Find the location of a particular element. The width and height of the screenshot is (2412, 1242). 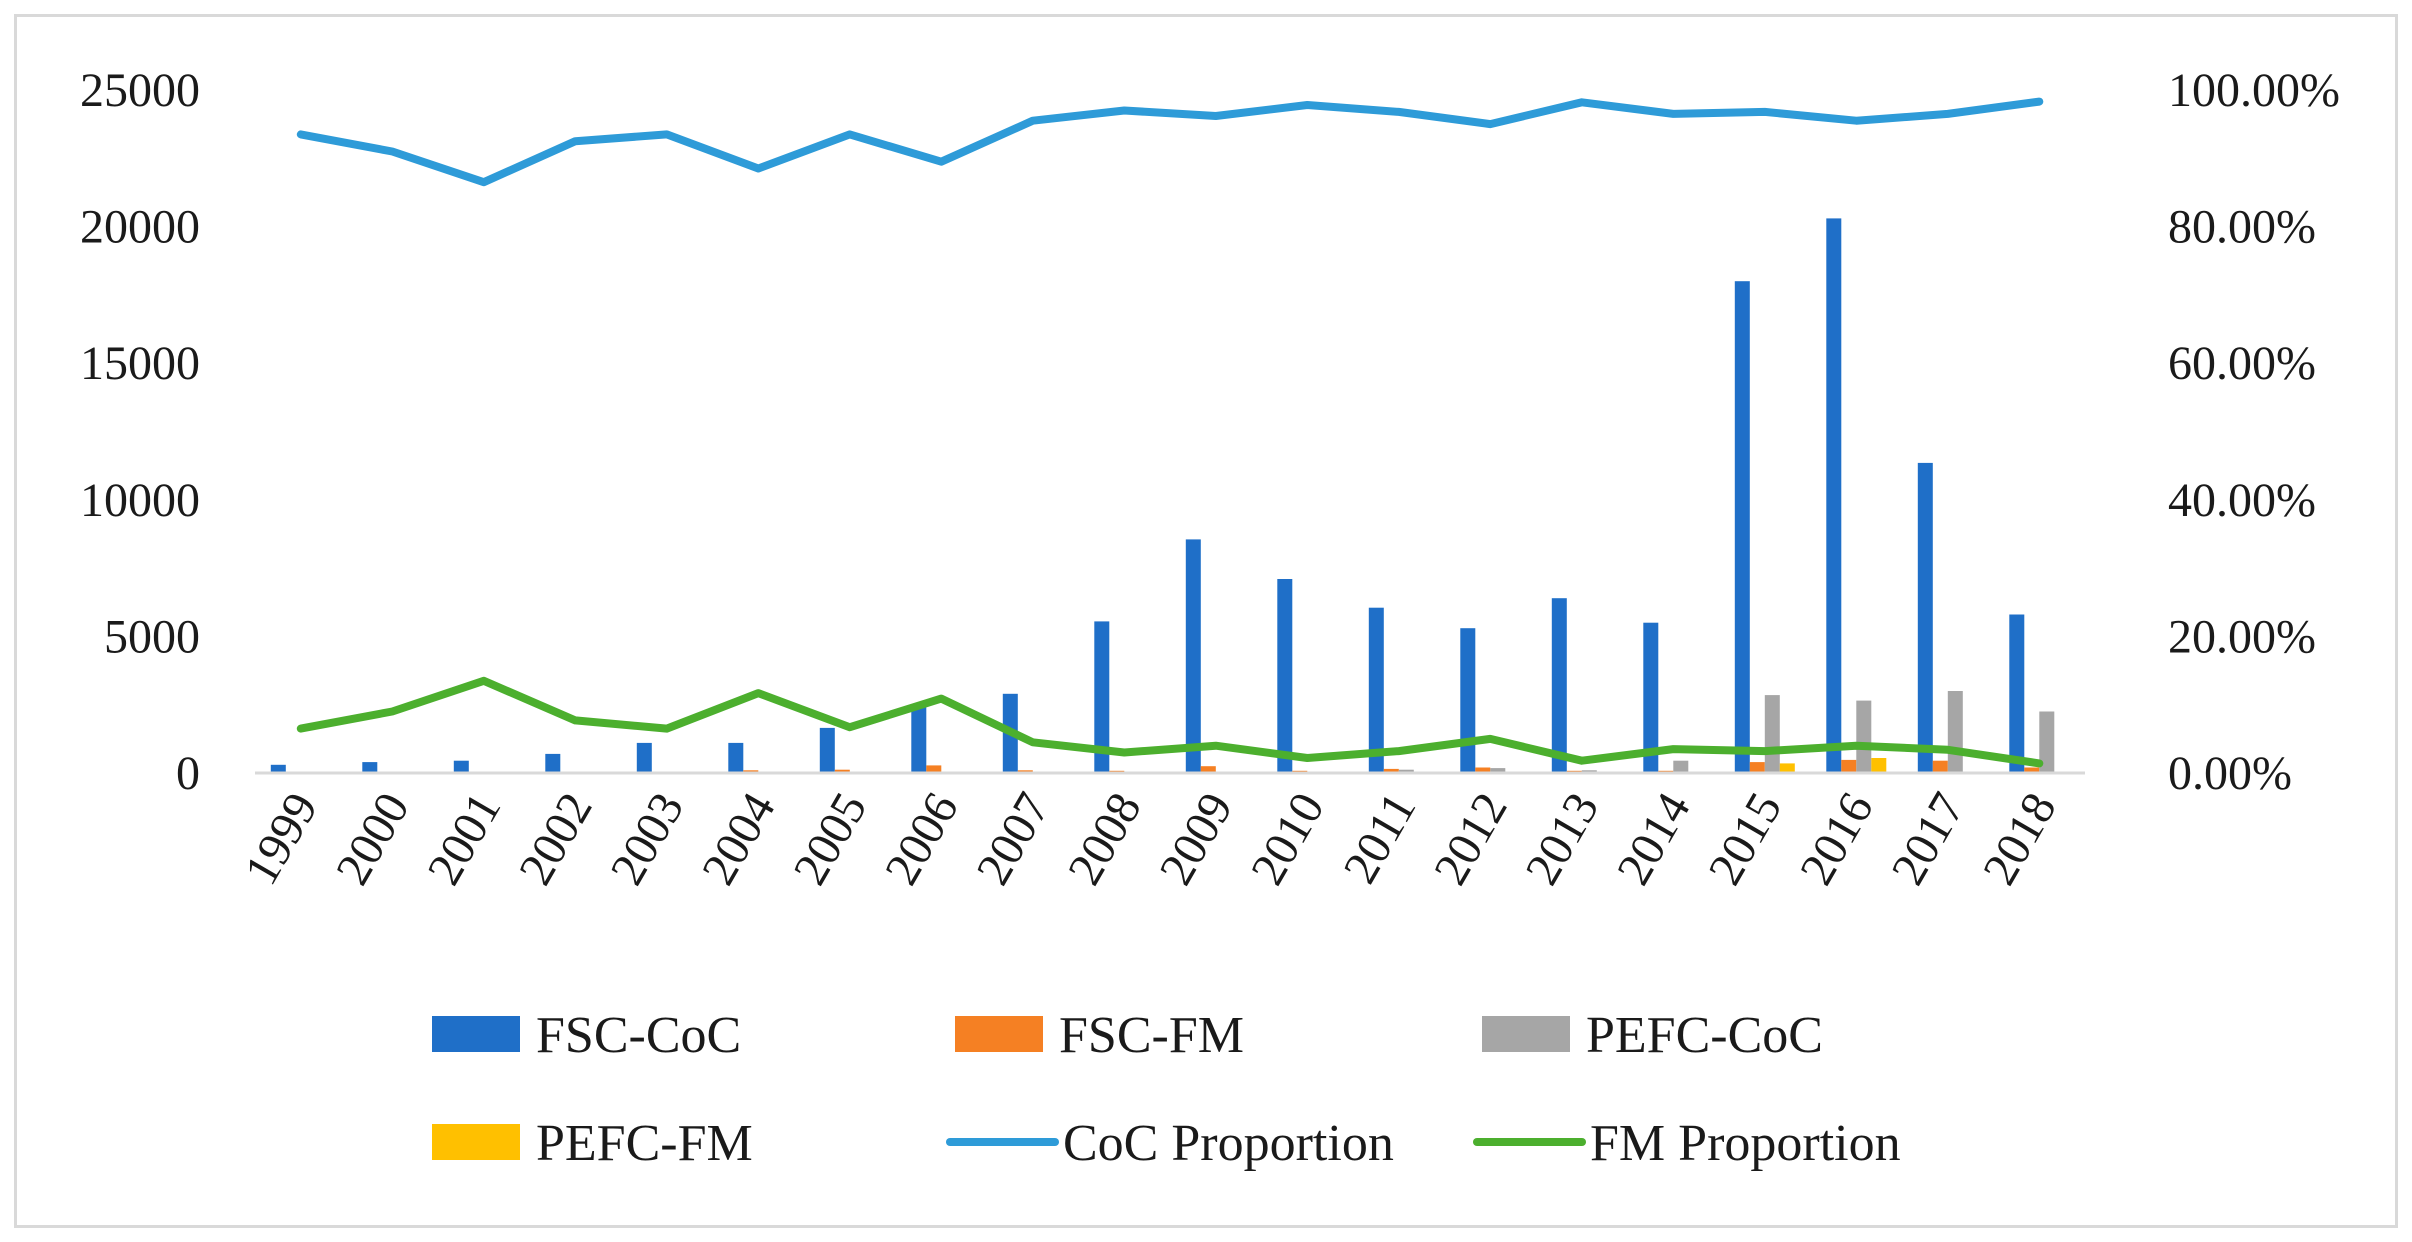

legend-label-fsc-coc: FSC-CoC is located at coordinates (638, 1035).